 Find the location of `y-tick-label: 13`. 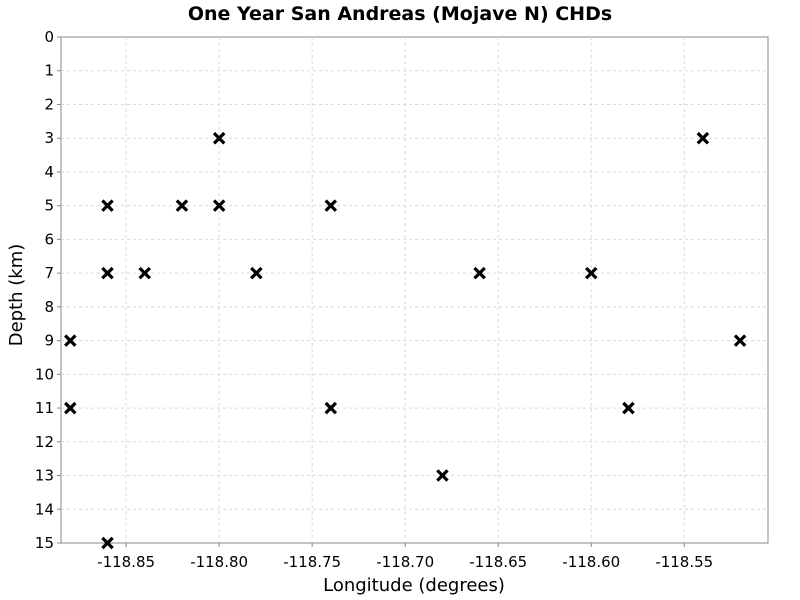

y-tick-label: 13 is located at coordinates (44, 476).